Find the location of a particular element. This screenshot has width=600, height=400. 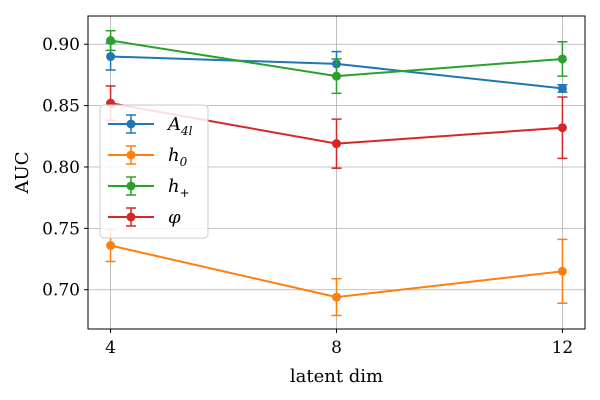

y-tick-label: 0.85 is located at coordinates (61, 107).